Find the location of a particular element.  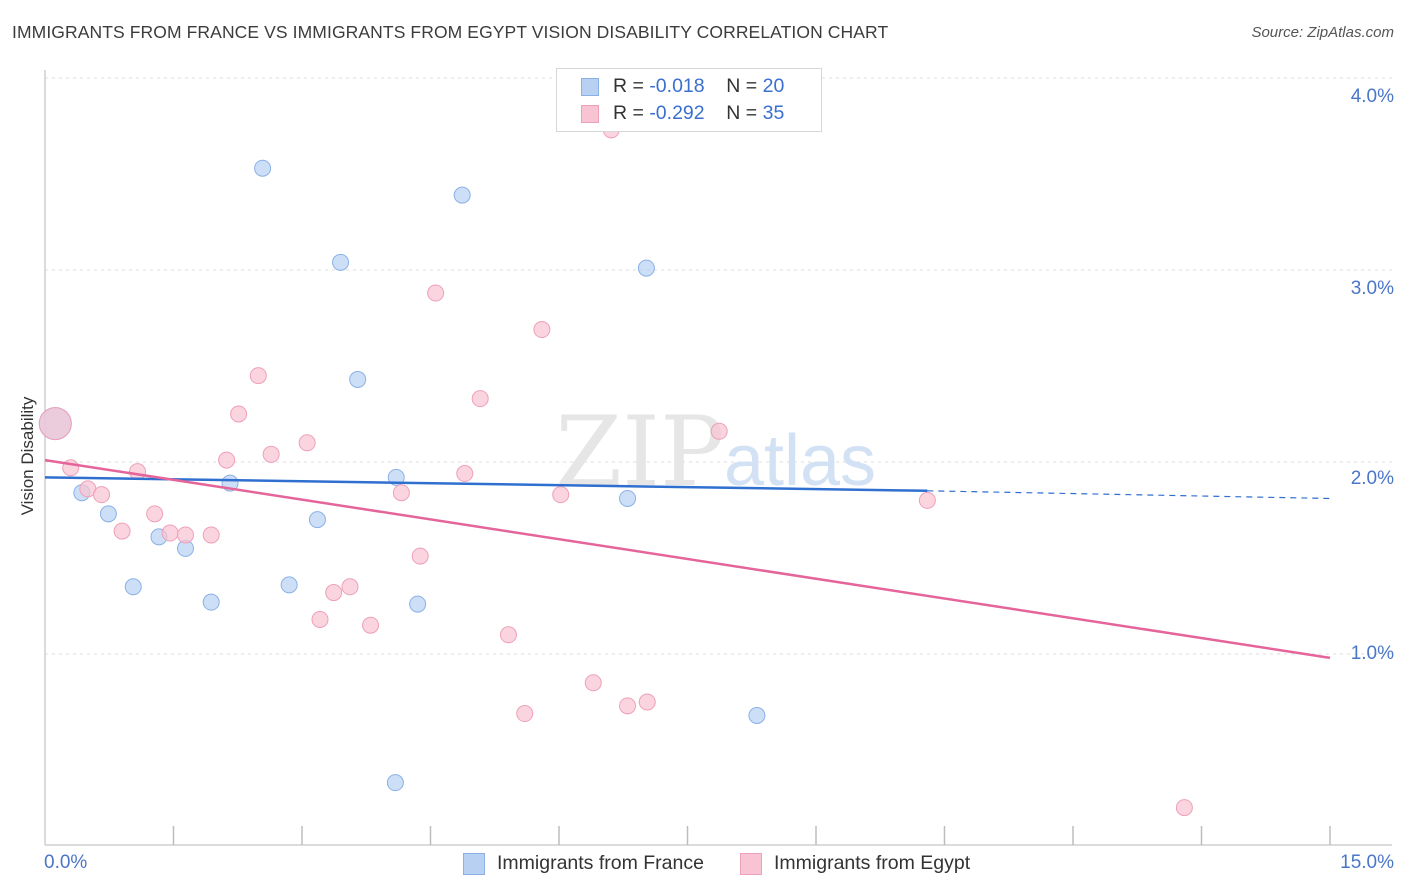

egypt-point-large is located at coordinates (55, 424).